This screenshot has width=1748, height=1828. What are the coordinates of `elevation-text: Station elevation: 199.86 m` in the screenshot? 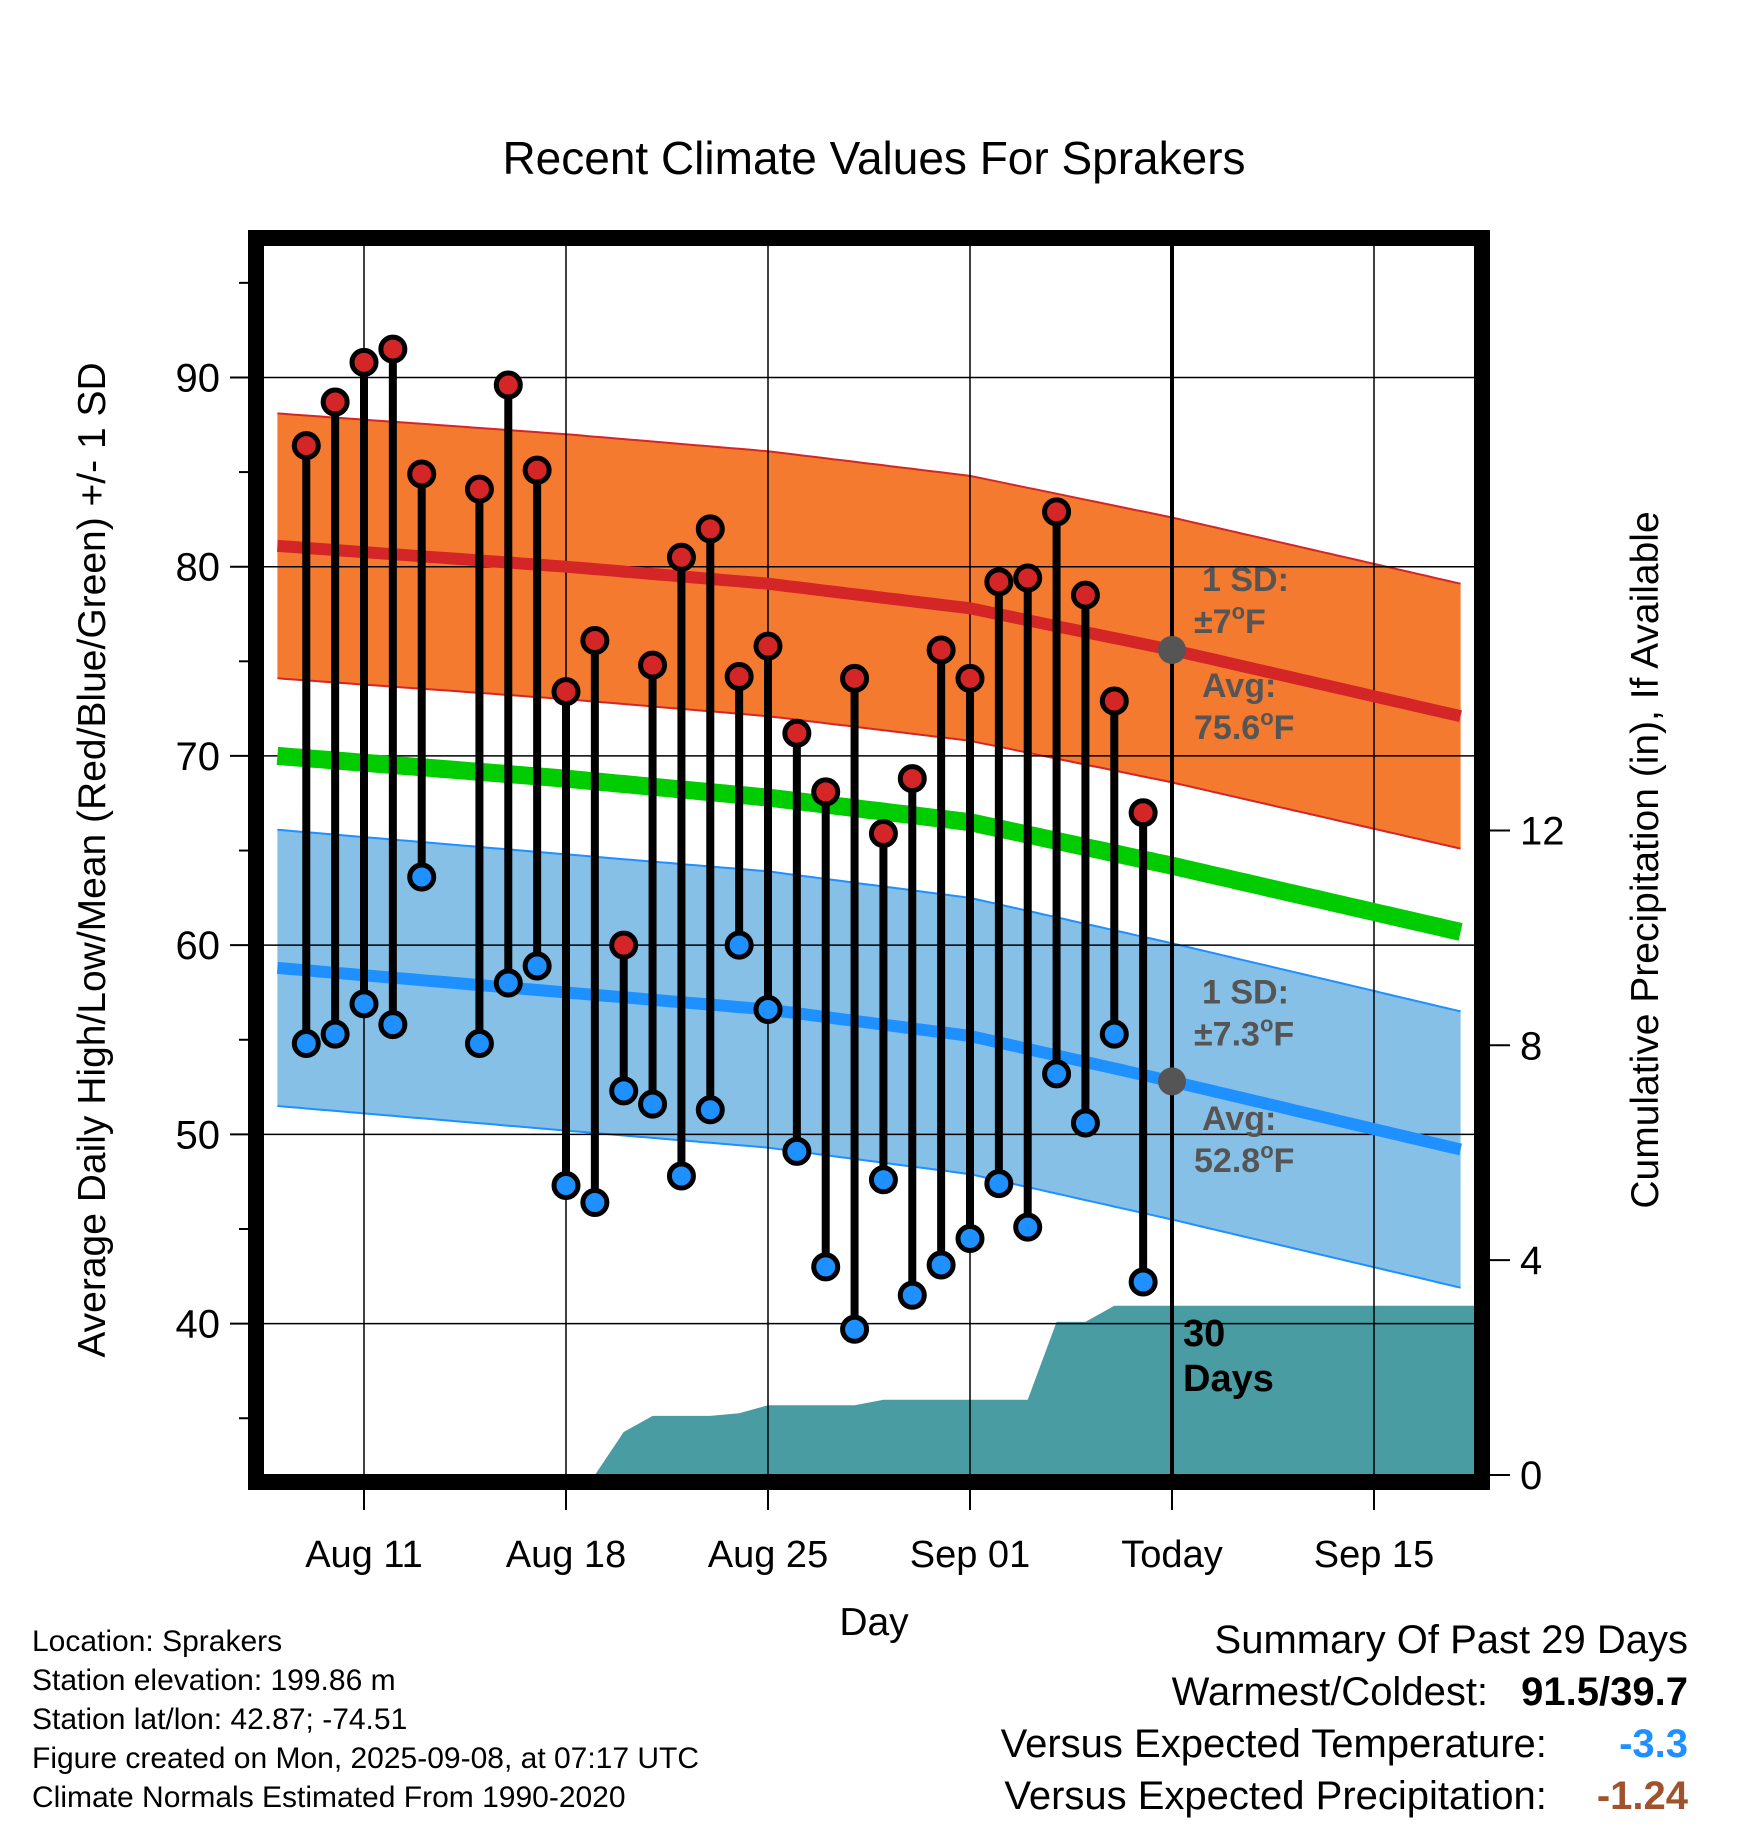 It's located at (214, 1680).